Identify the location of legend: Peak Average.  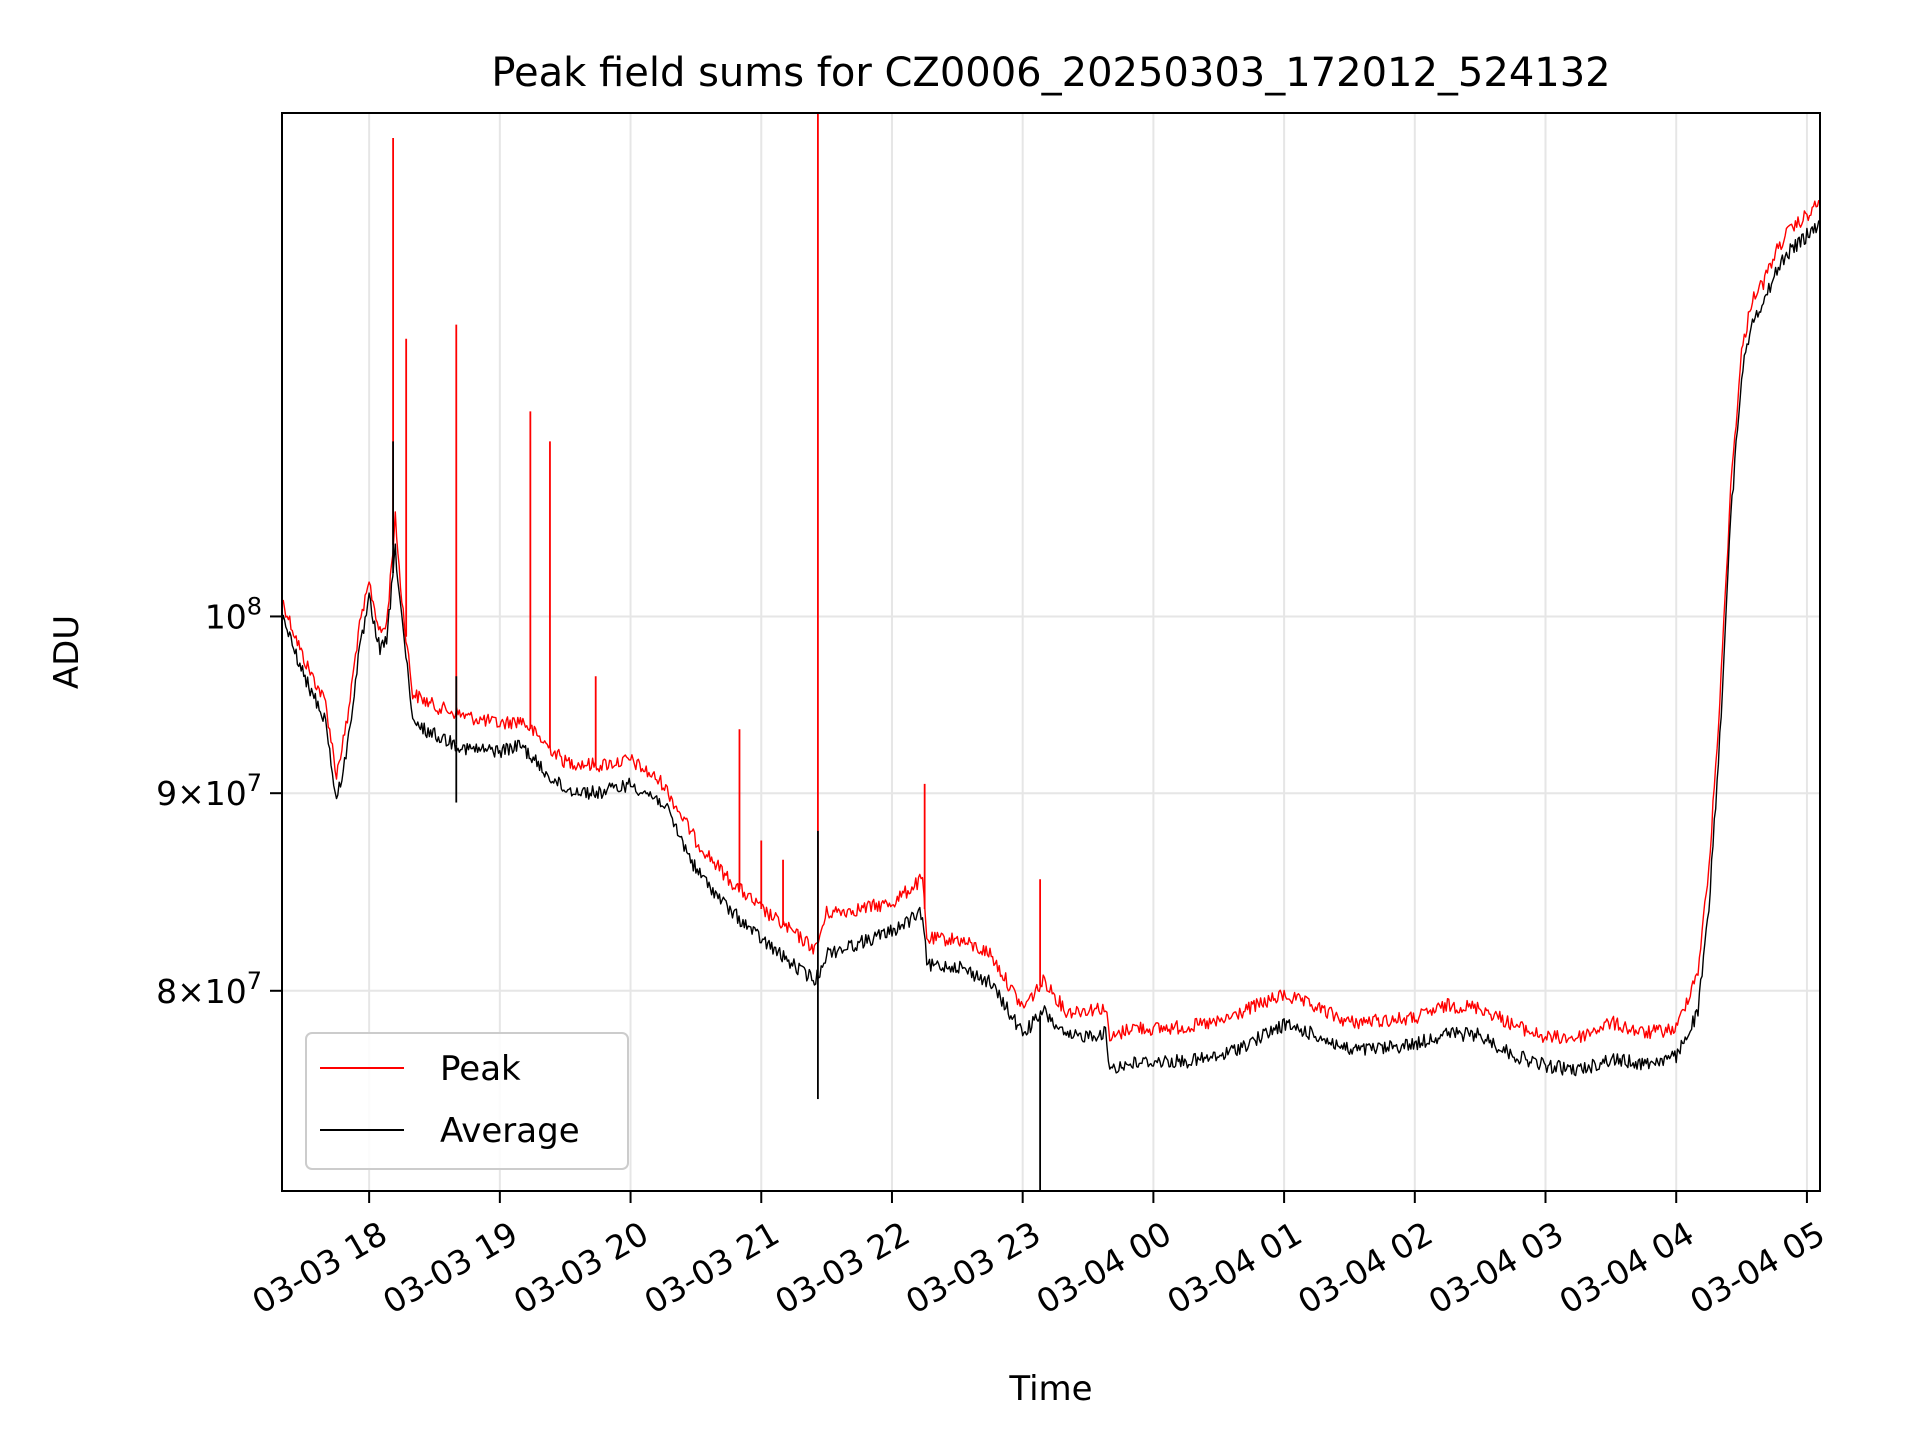
(467, 1101).